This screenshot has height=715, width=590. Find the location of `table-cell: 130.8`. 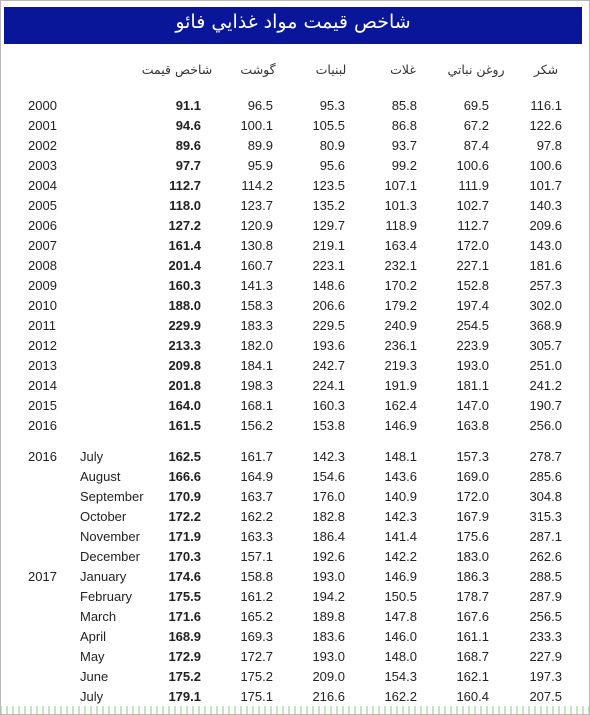

table-cell: 130.8 is located at coordinates (256, 245).